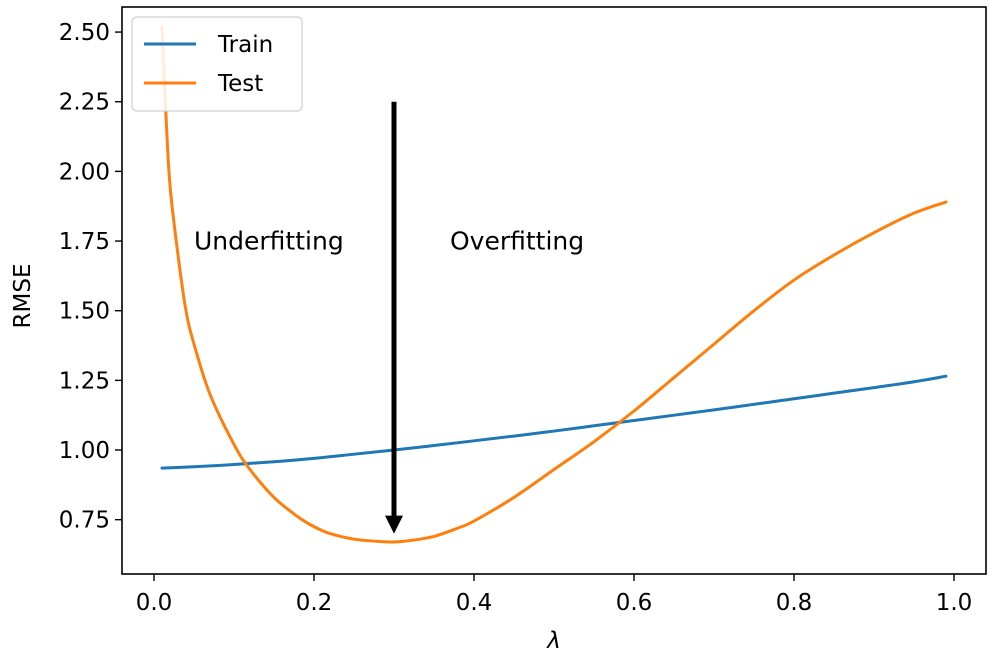 The width and height of the screenshot is (1000, 659). What do you see at coordinates (554, 422) in the screenshot?
I see `series-line-train` at bounding box center [554, 422].